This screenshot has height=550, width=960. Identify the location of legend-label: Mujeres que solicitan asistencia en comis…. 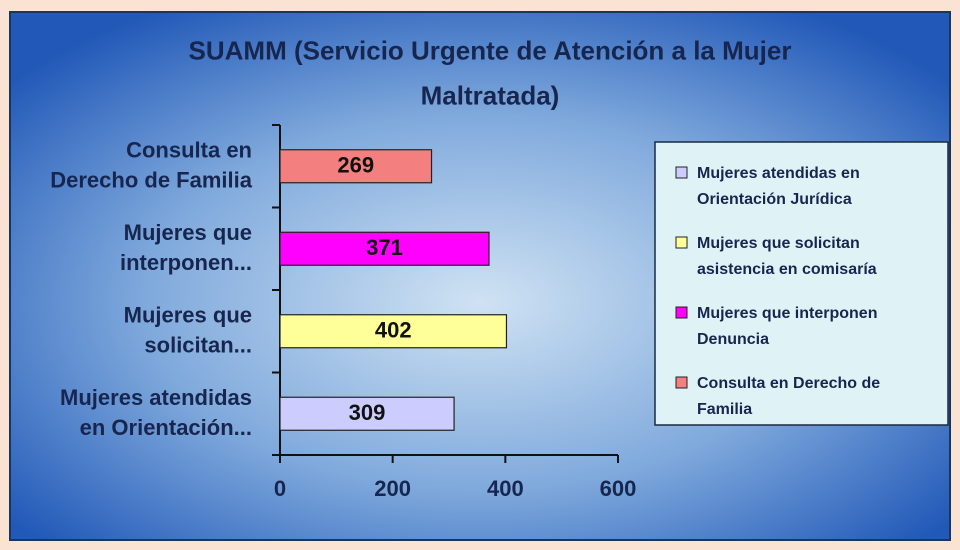
(787, 256).